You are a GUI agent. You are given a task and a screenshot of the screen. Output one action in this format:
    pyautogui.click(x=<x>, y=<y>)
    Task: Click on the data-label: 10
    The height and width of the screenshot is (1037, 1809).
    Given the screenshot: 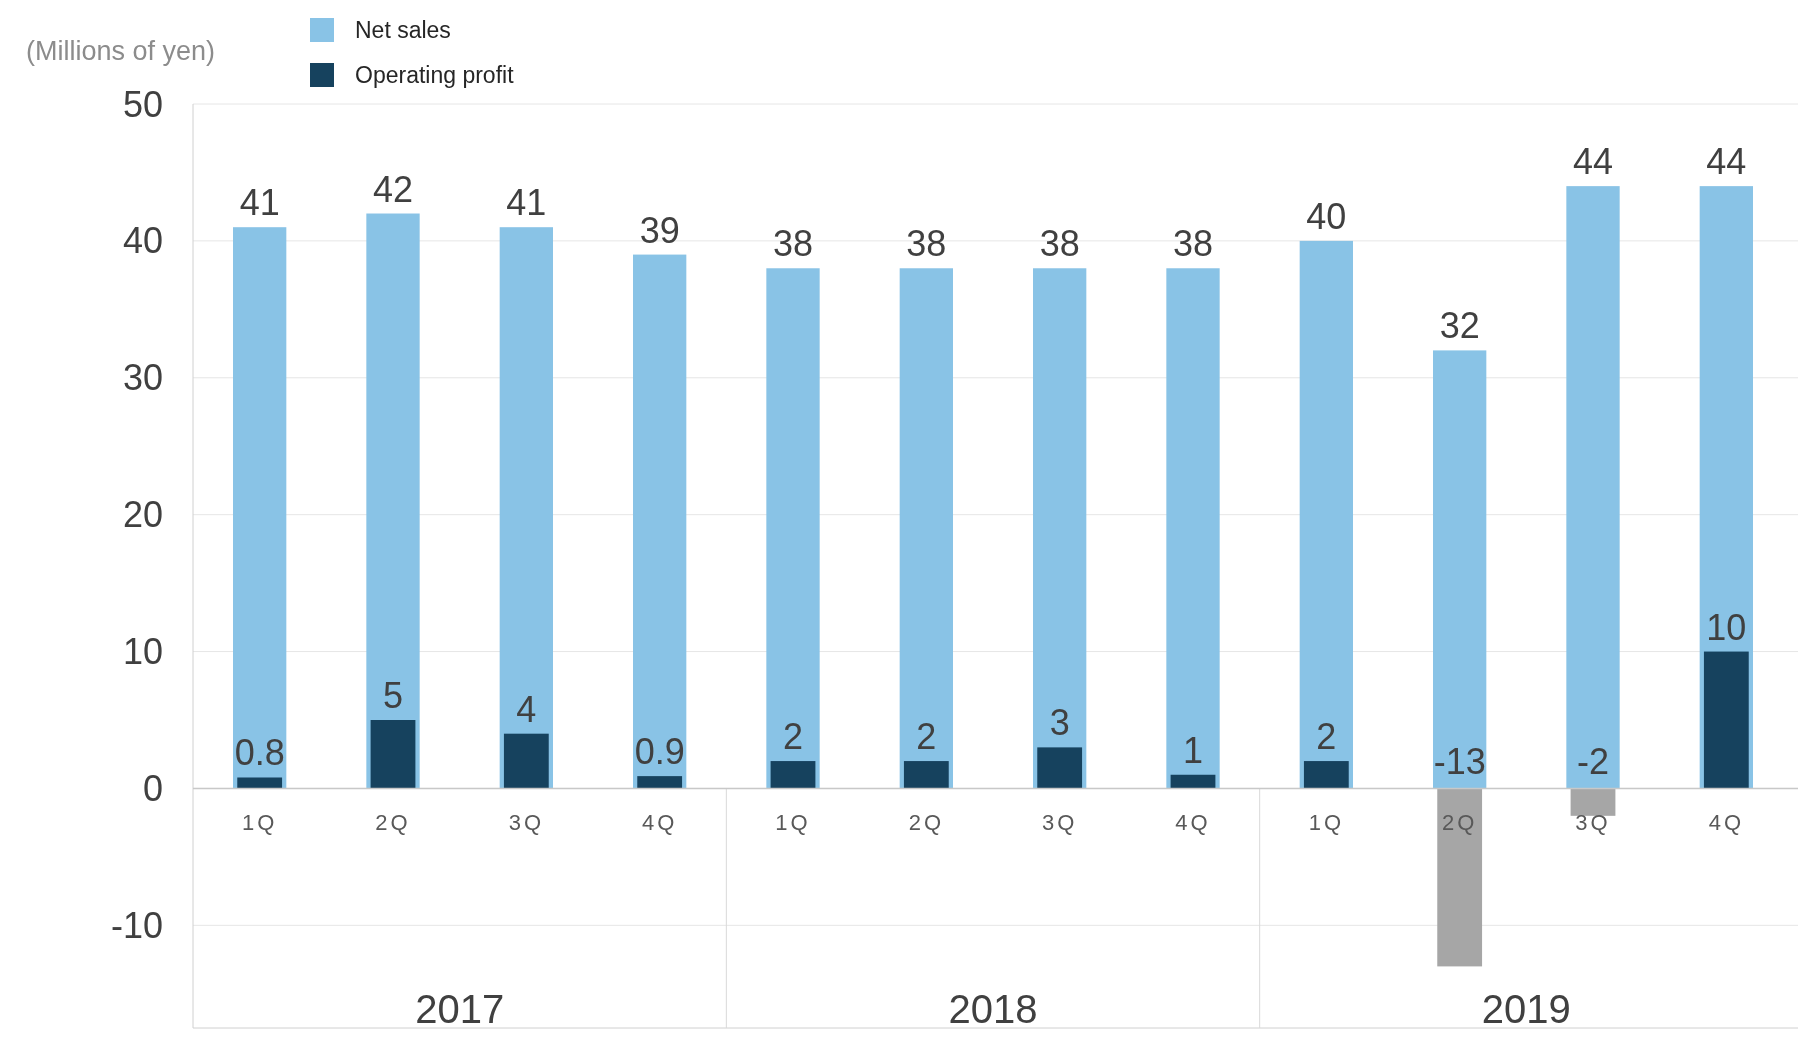 What is the action you would take?
    pyautogui.click(x=1726, y=627)
    